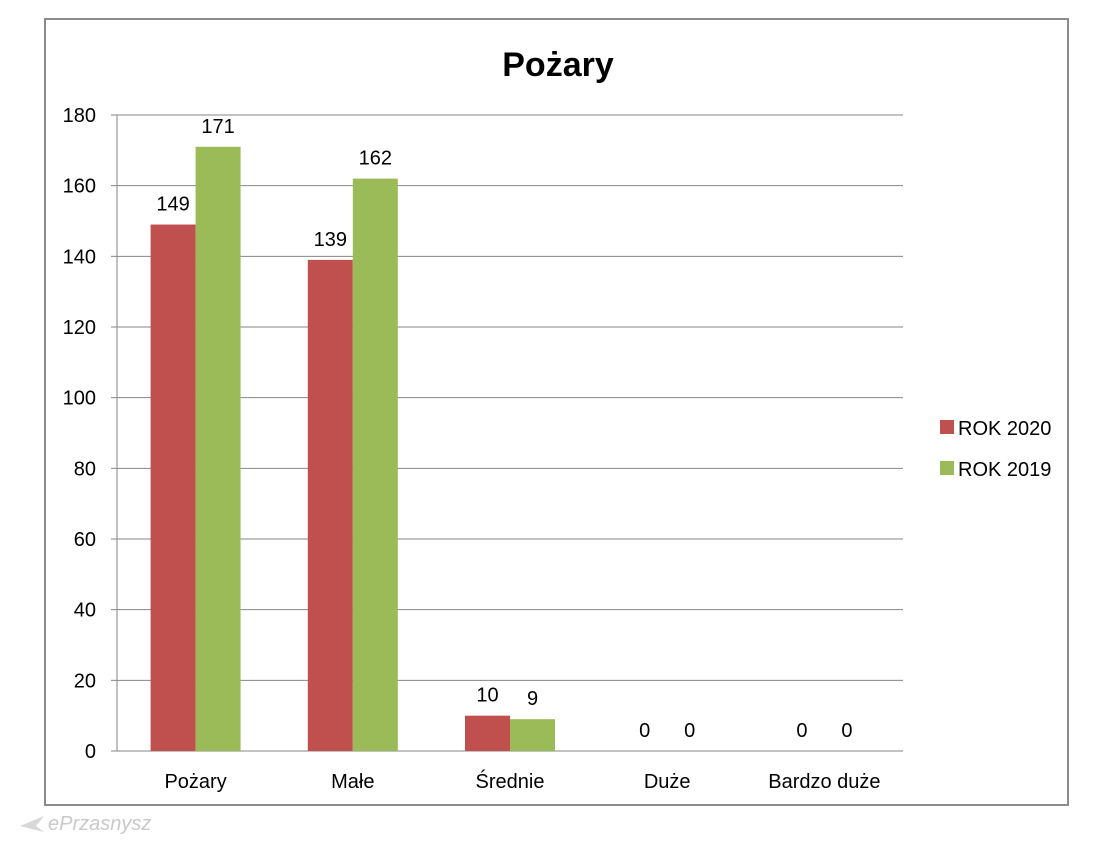 The image size is (1117, 850). Describe the element at coordinates (90, 752) in the screenshot. I see `y-tick-label: 0` at that location.